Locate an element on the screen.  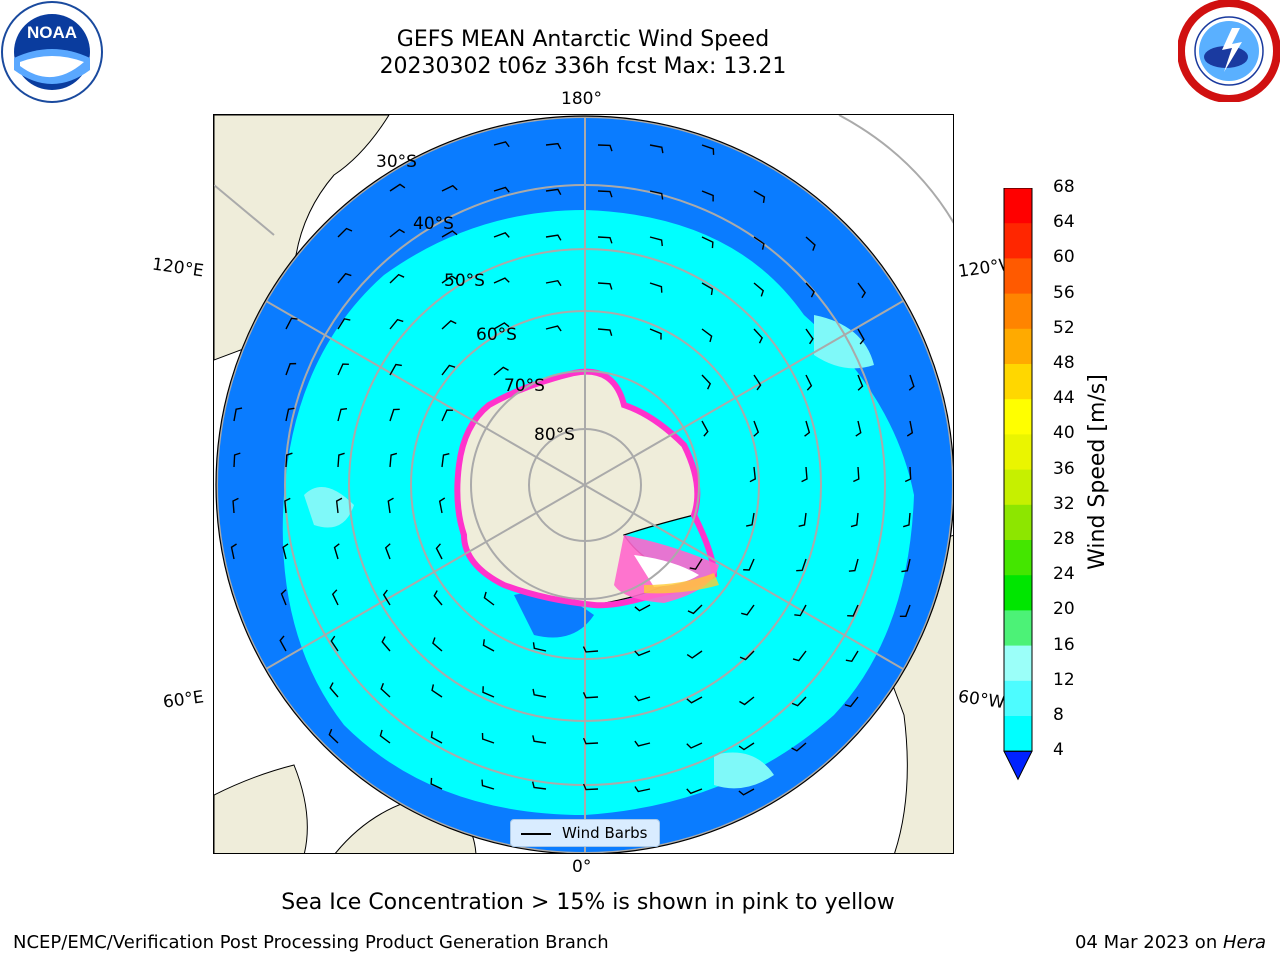
lon-label-120e: 120°E is located at coordinates (177, 268).